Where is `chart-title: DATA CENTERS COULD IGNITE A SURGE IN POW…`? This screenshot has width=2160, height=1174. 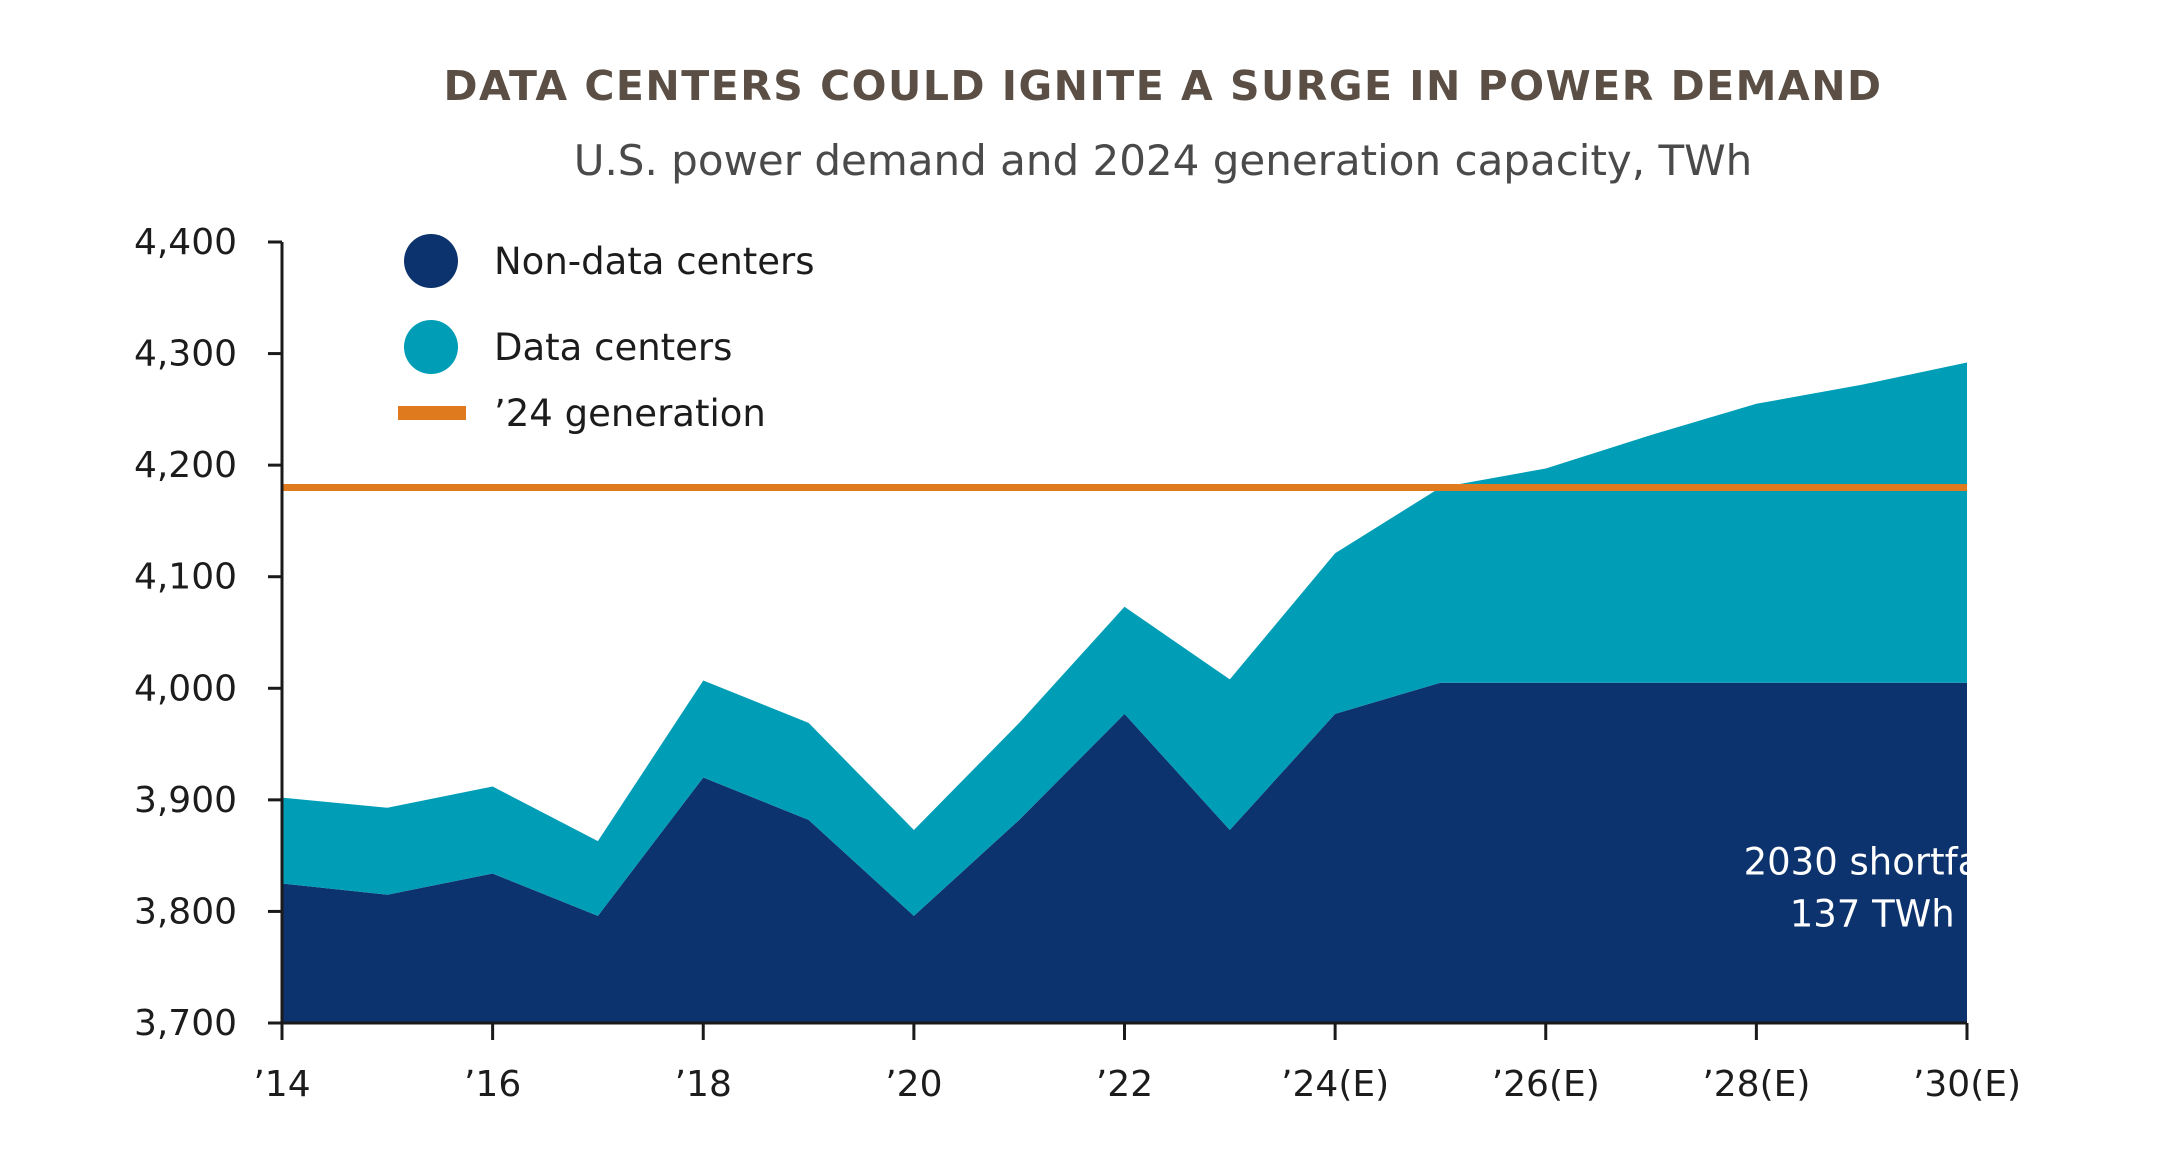
chart-title: DATA CENTERS COULD IGNITE A SURGE IN POW… is located at coordinates (1163, 86).